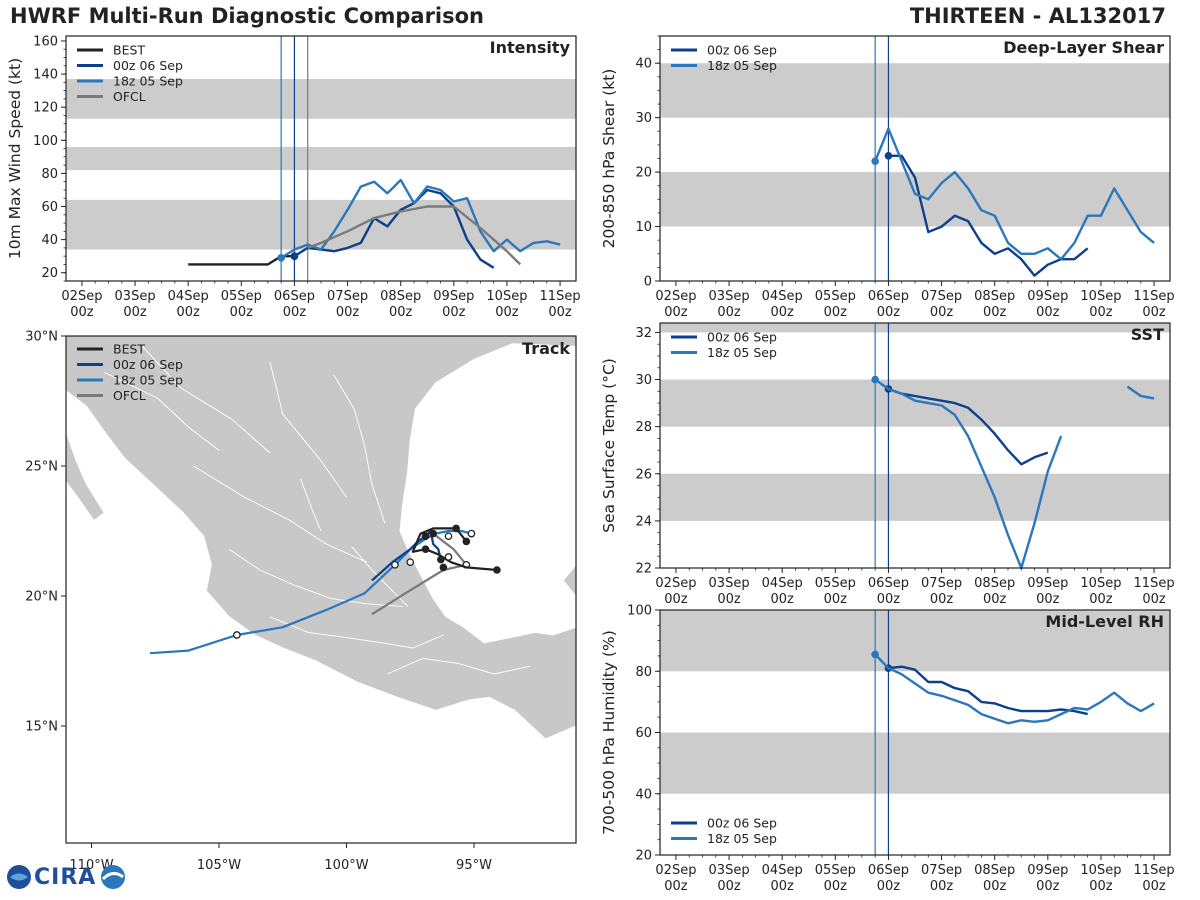 The image size is (1200, 900). Describe the element at coordinates (91, 865) in the screenshot. I see `lon-tick-label: 110°W` at that location.